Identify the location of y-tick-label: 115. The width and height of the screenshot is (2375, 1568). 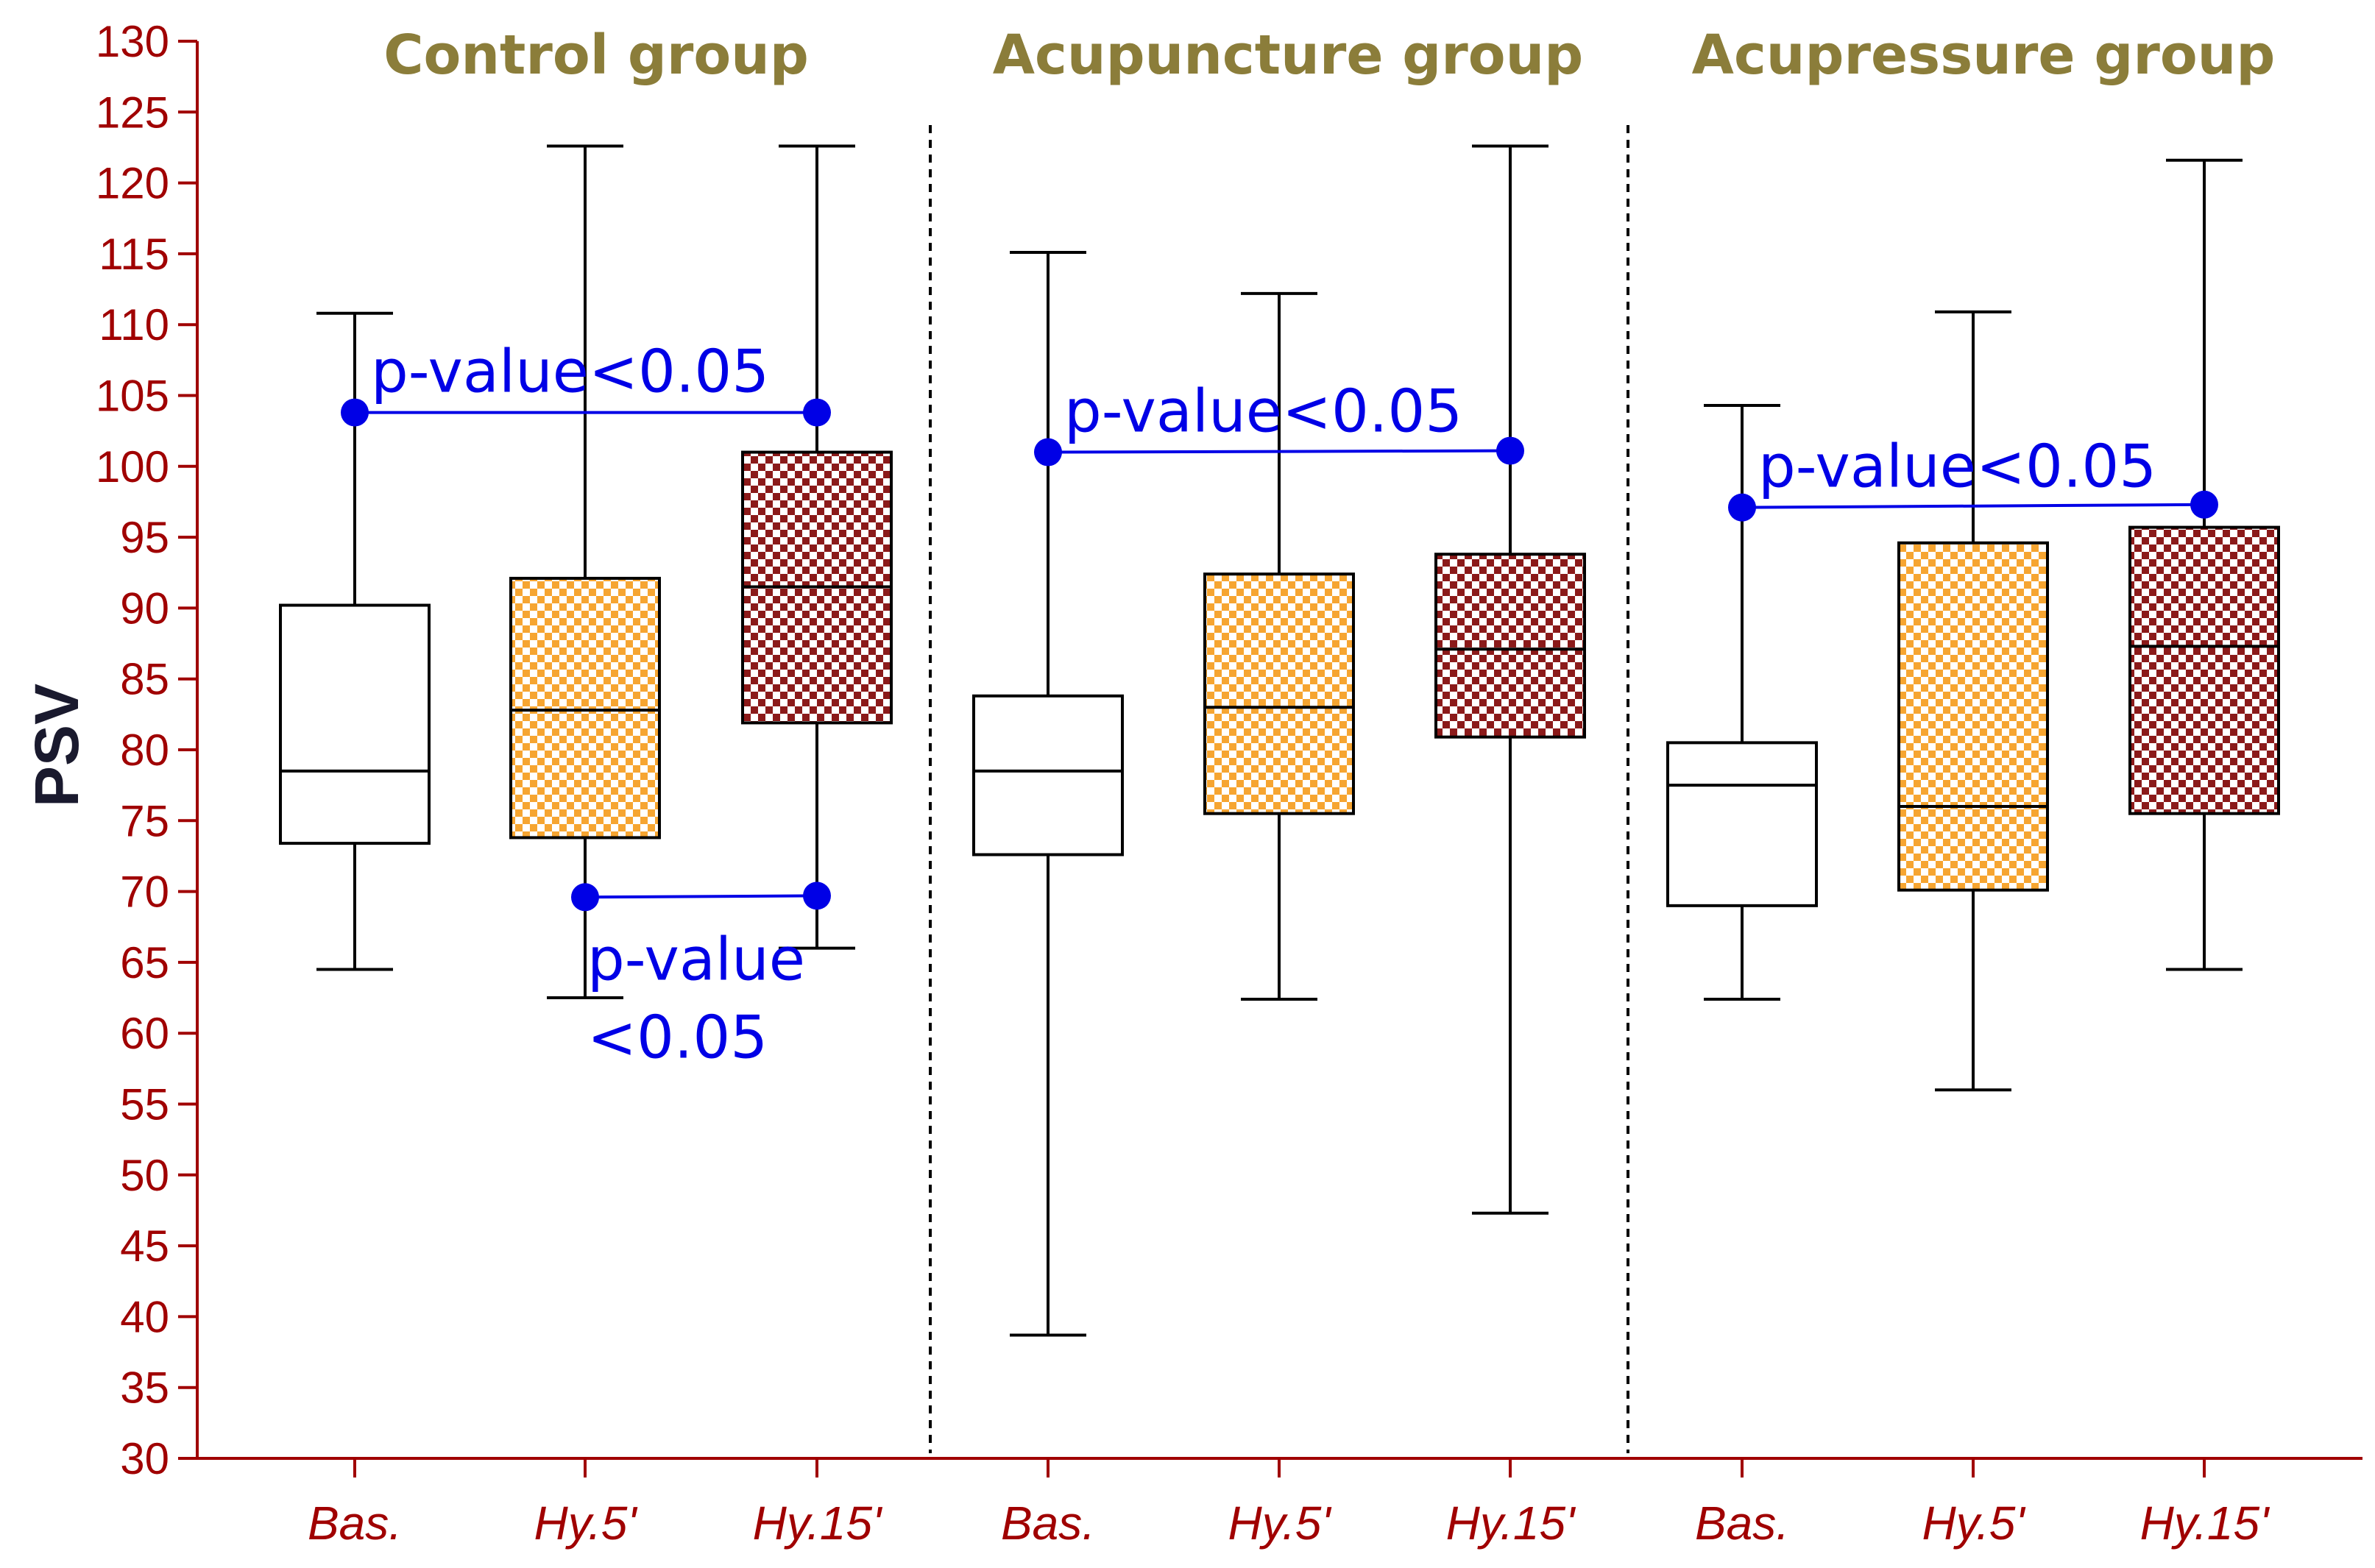
(134, 254).